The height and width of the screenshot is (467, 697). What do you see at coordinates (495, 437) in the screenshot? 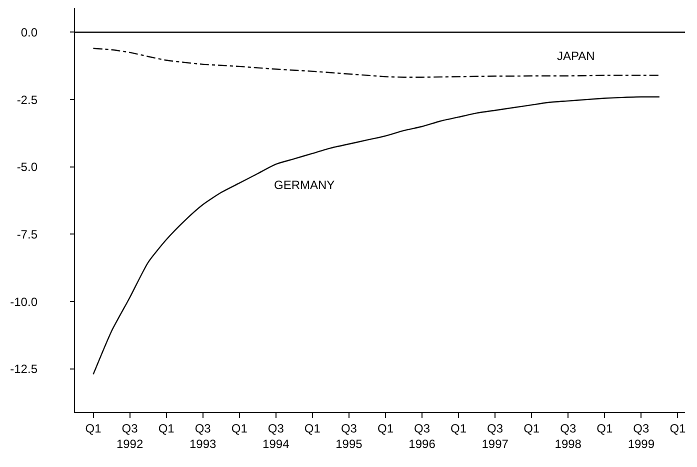
I see `x-tick-label: Q3 1997` at bounding box center [495, 437].